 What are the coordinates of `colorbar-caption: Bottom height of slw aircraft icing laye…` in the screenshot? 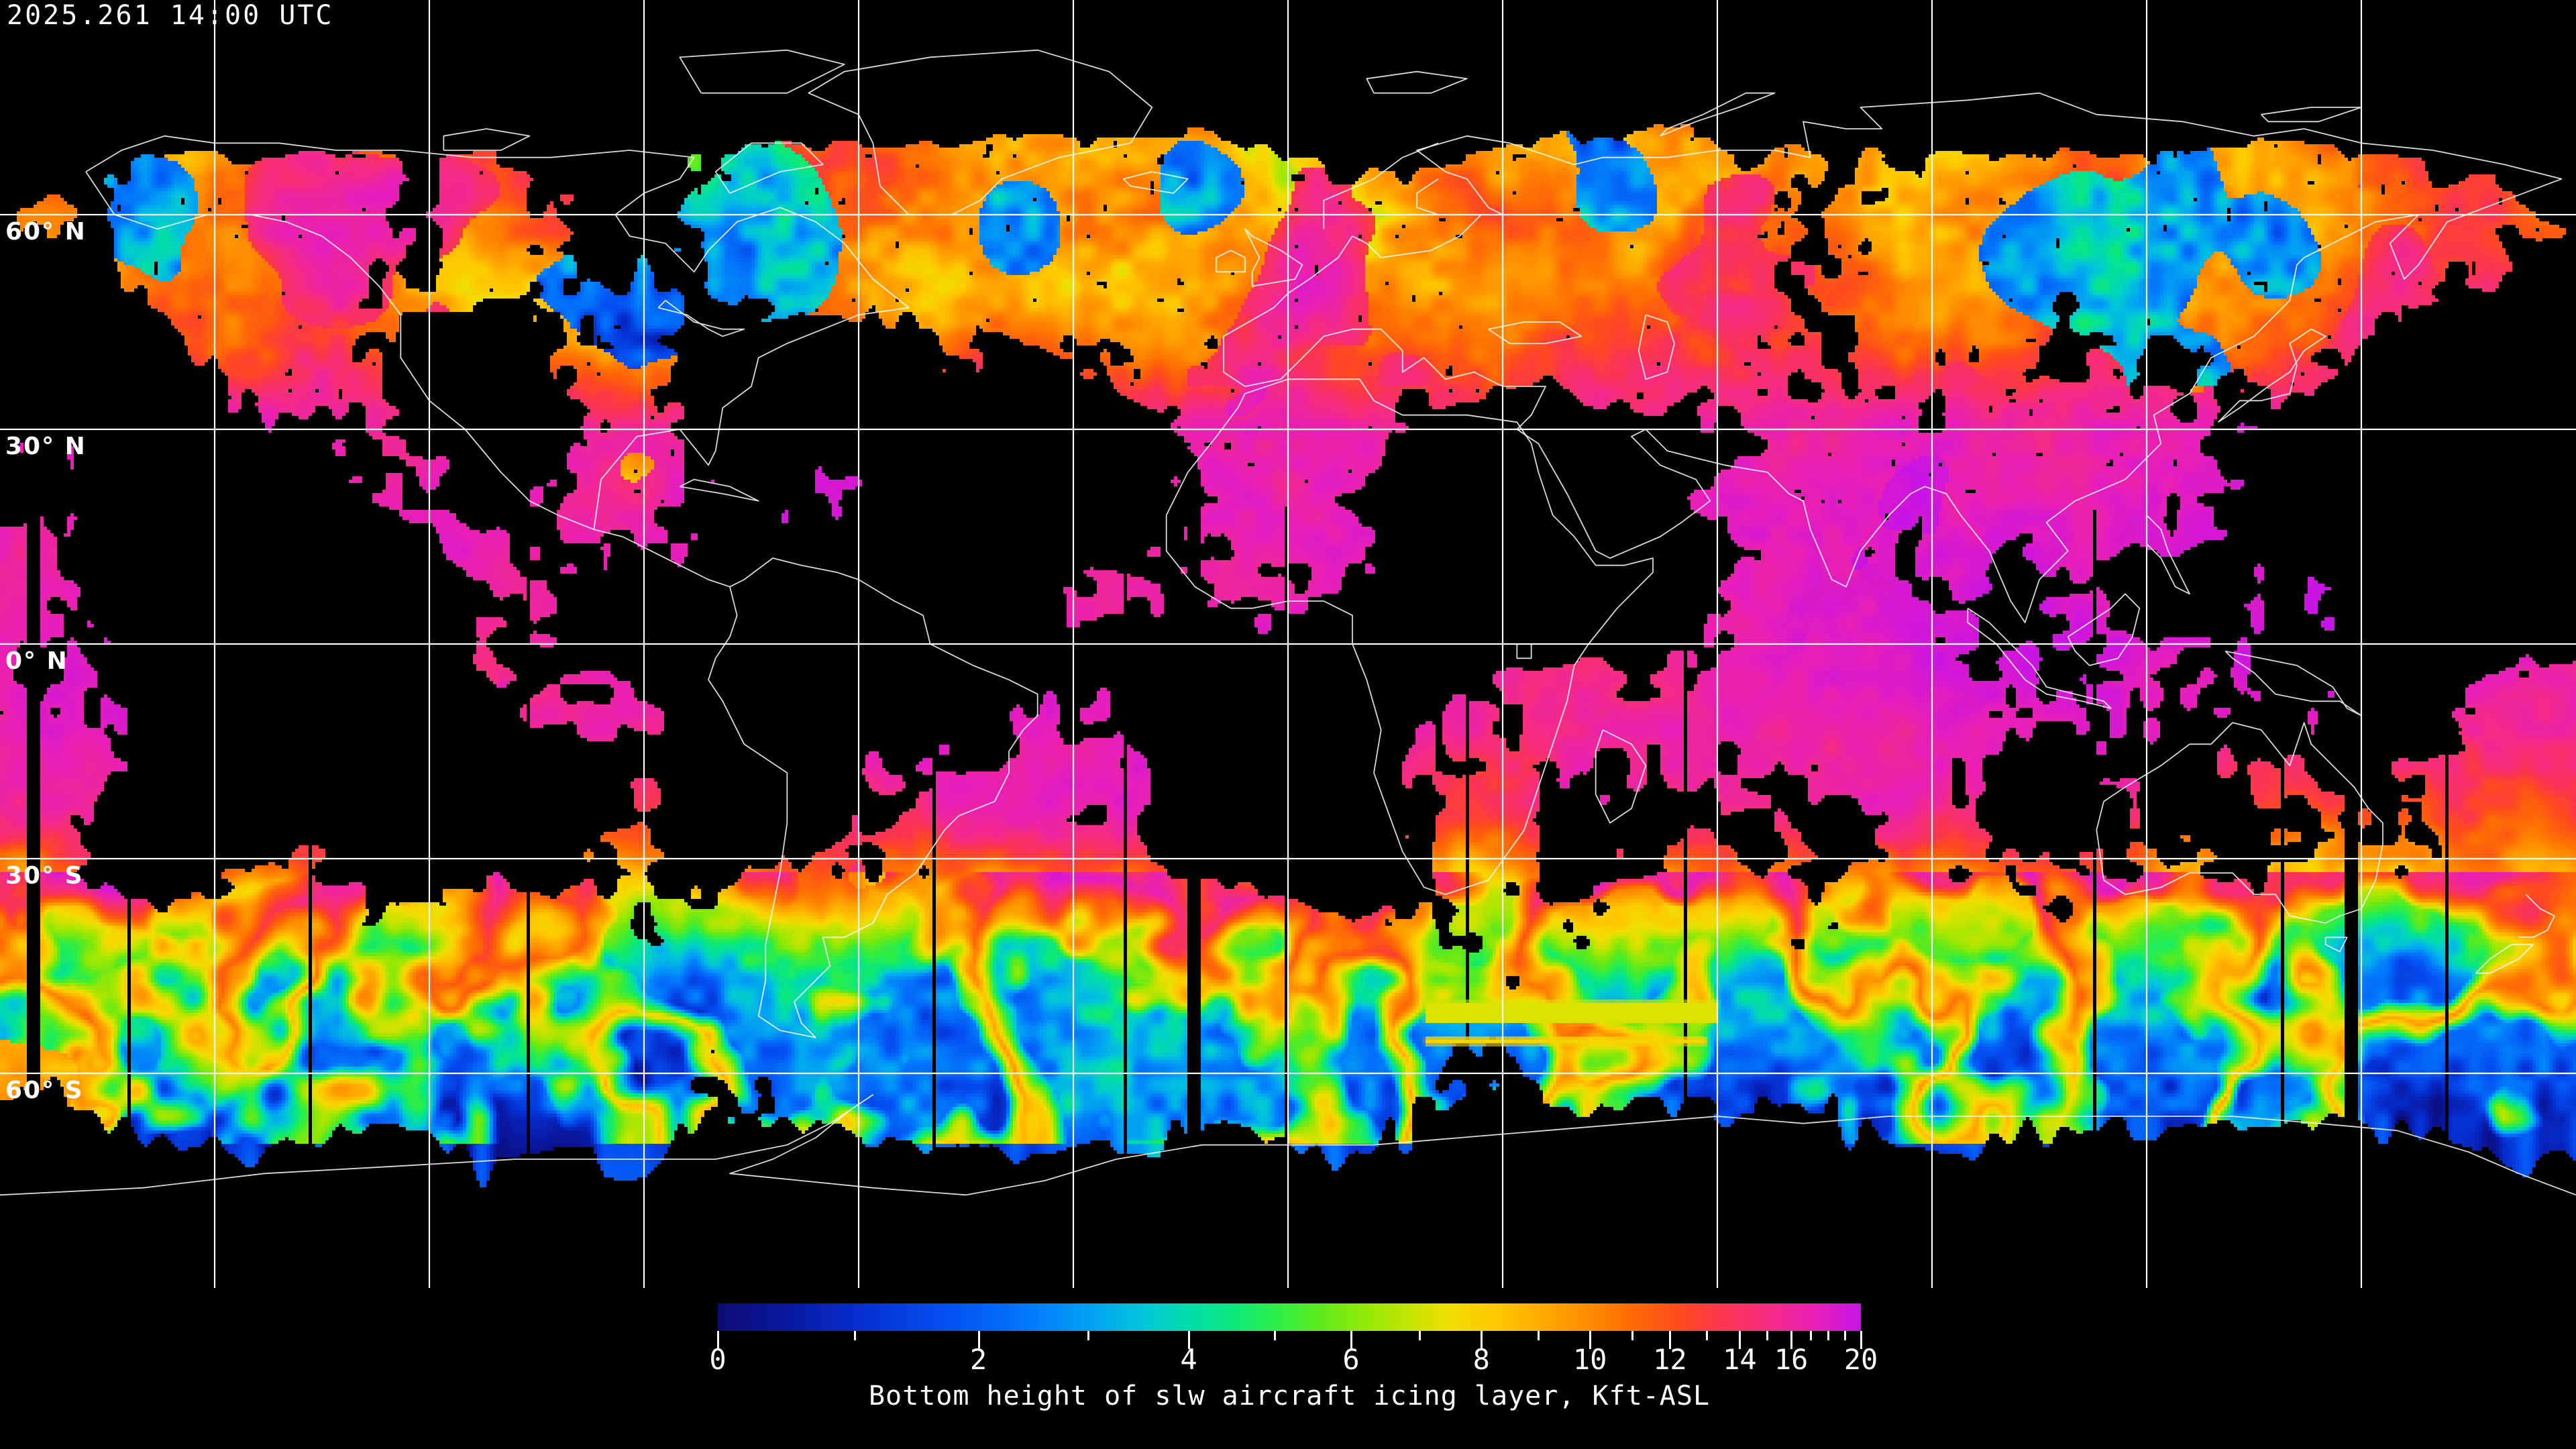 It's located at (1289, 1396).